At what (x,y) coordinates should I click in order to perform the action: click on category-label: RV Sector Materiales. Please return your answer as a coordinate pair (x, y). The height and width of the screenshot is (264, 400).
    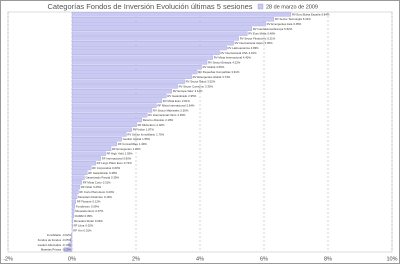
    Looking at the image, I should click on (166, 110).